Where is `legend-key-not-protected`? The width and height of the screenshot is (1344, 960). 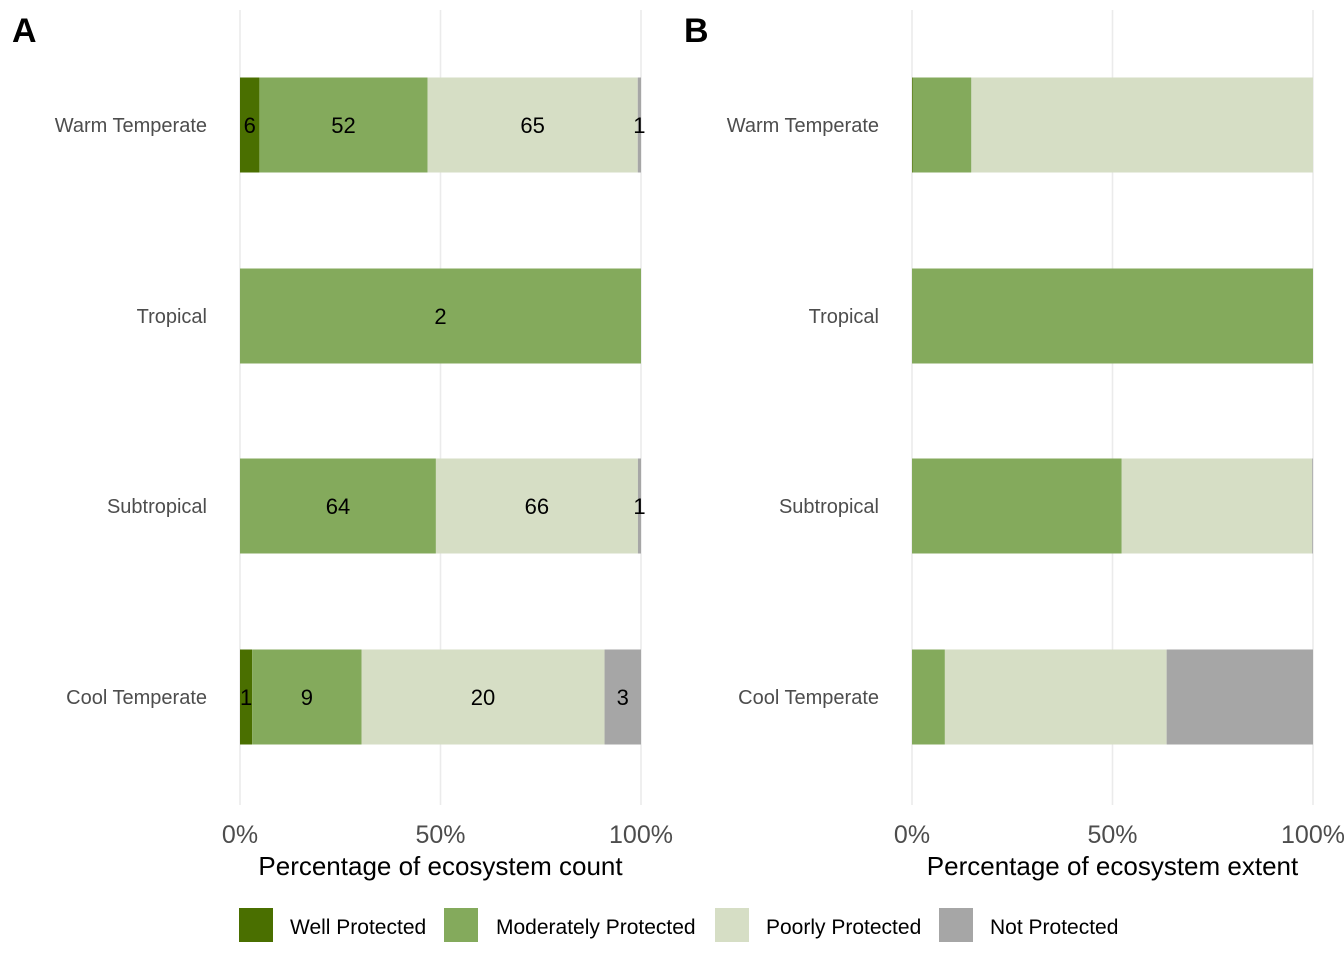 legend-key-not-protected is located at coordinates (956, 925).